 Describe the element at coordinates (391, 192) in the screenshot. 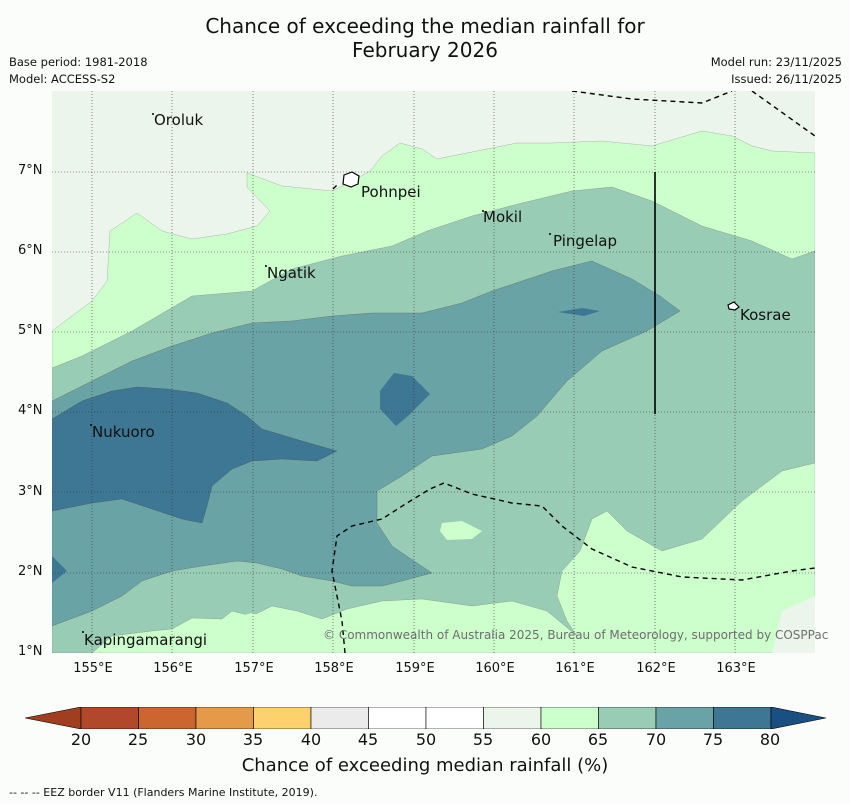

I see `label-pohnpei: Pohnpei` at that location.